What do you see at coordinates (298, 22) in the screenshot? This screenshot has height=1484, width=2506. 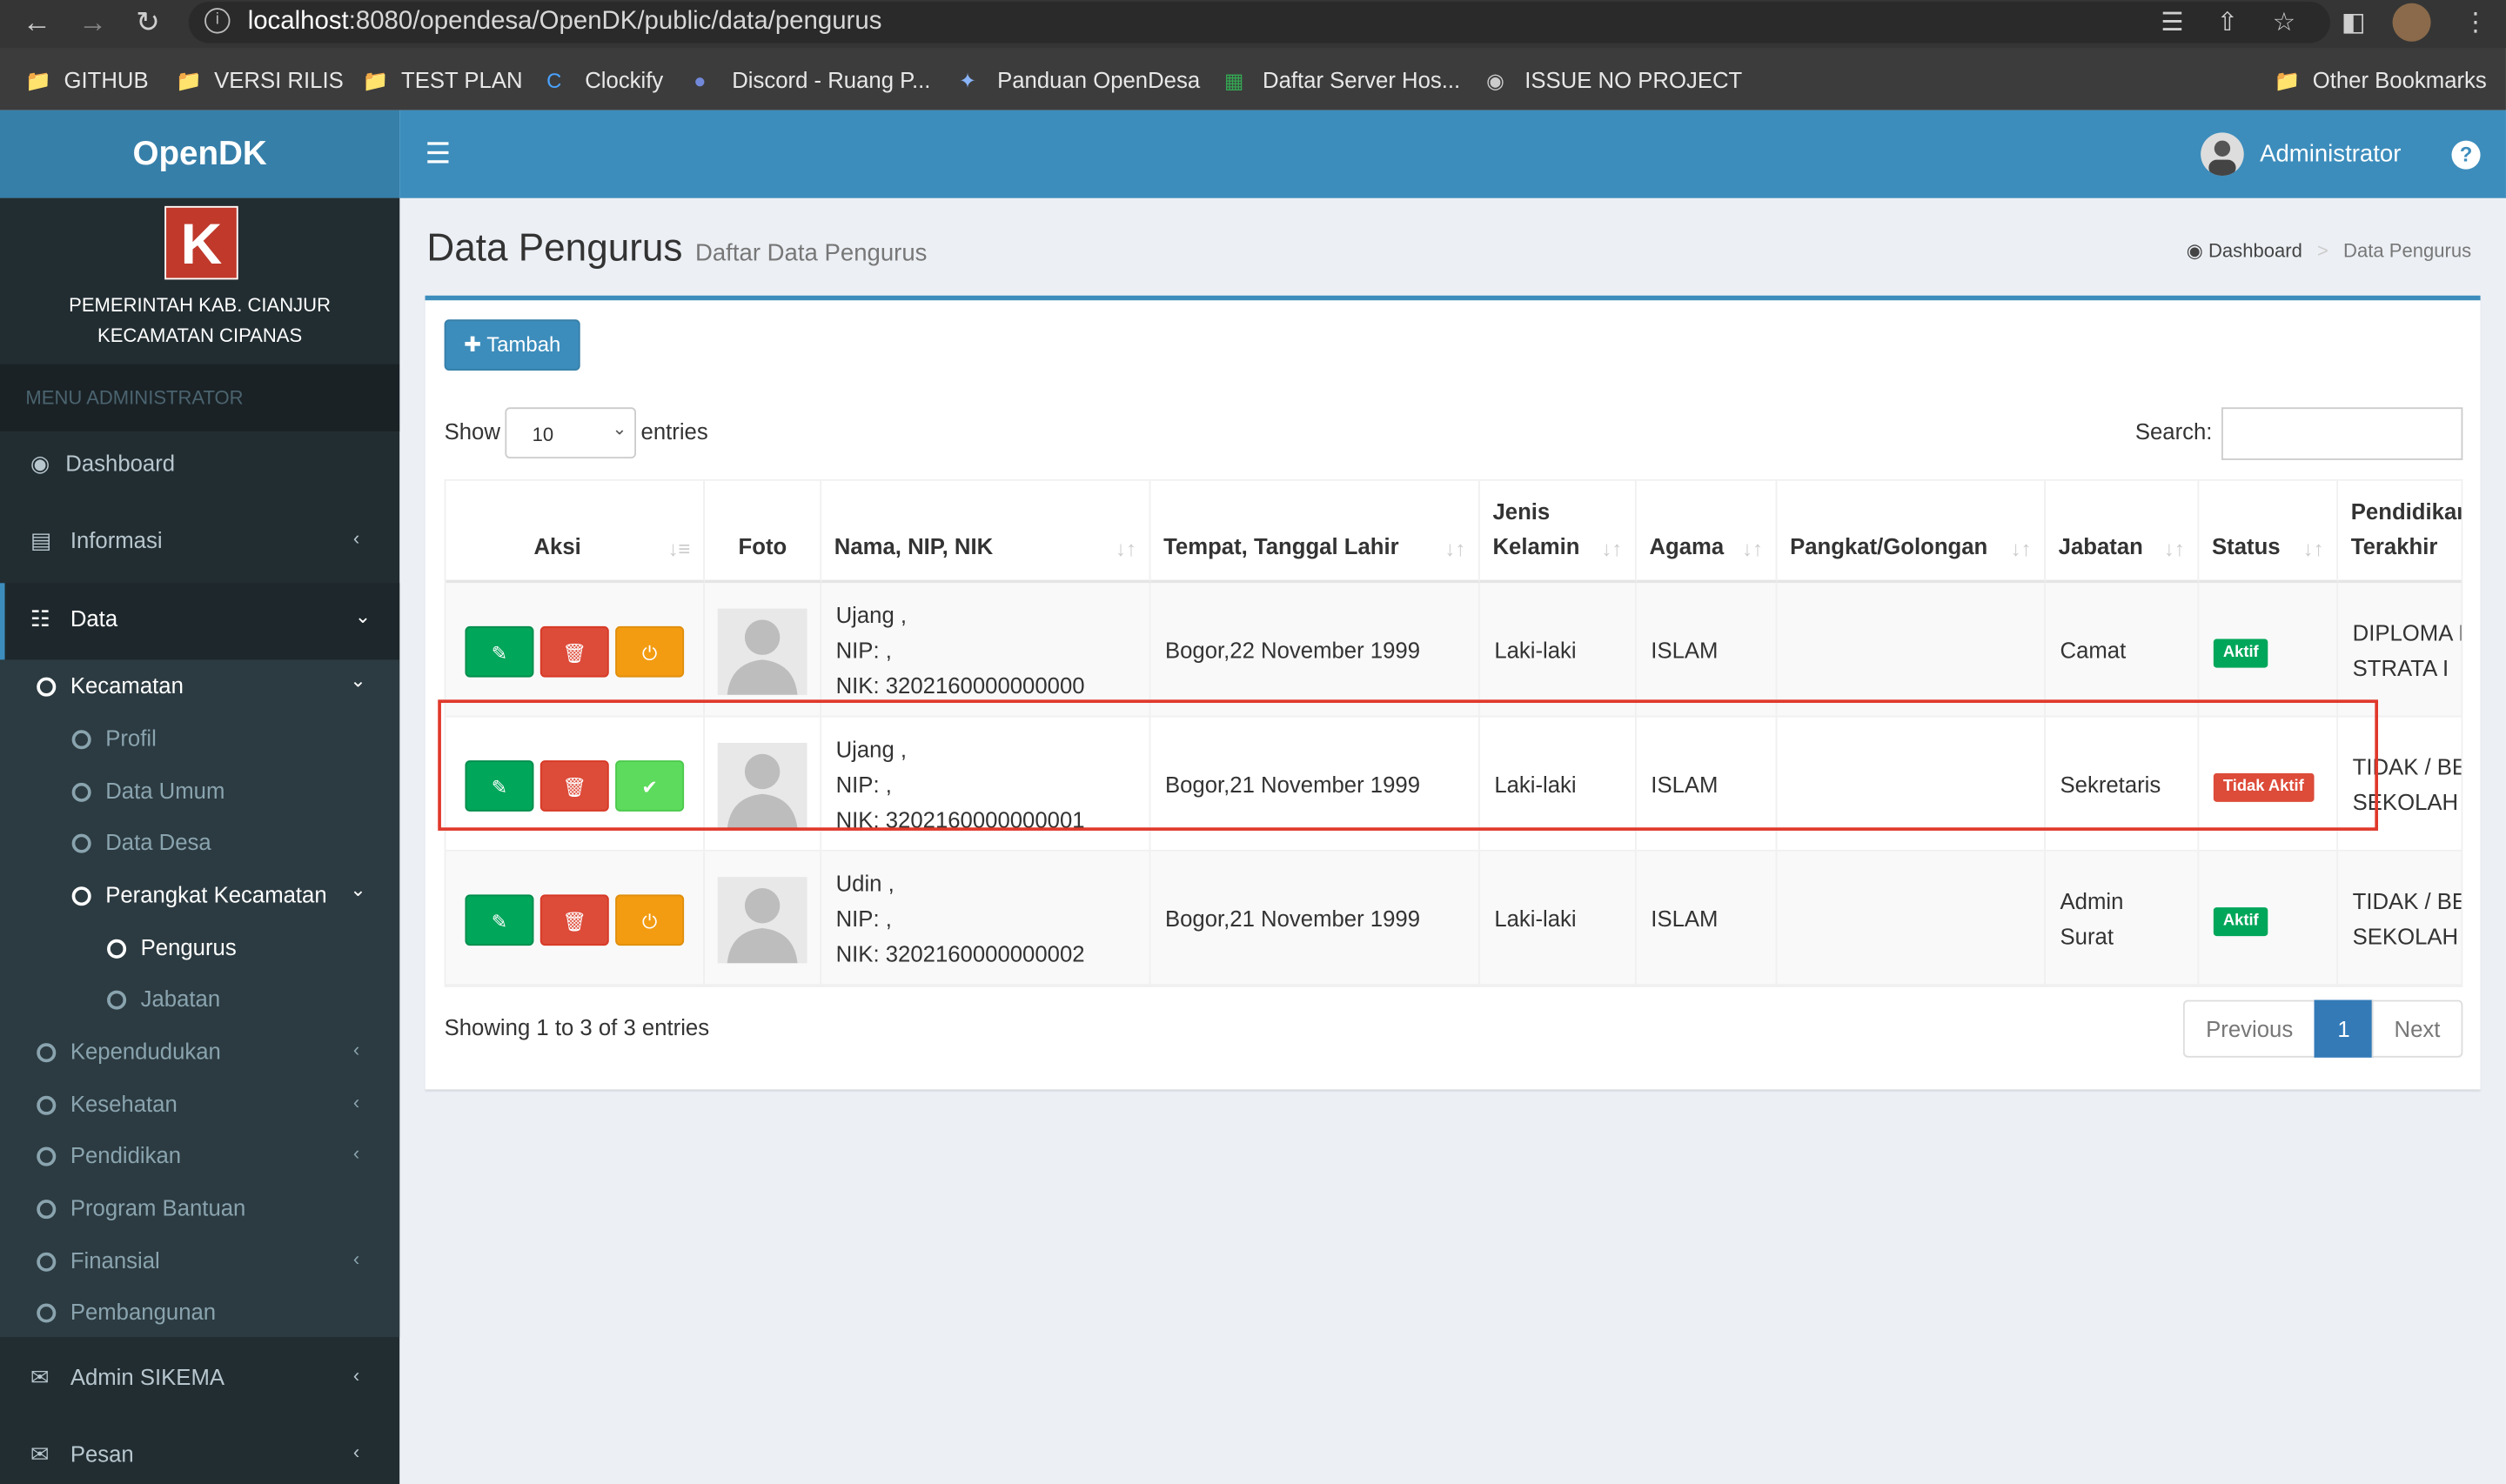 I see `url-host: localhost` at bounding box center [298, 22].